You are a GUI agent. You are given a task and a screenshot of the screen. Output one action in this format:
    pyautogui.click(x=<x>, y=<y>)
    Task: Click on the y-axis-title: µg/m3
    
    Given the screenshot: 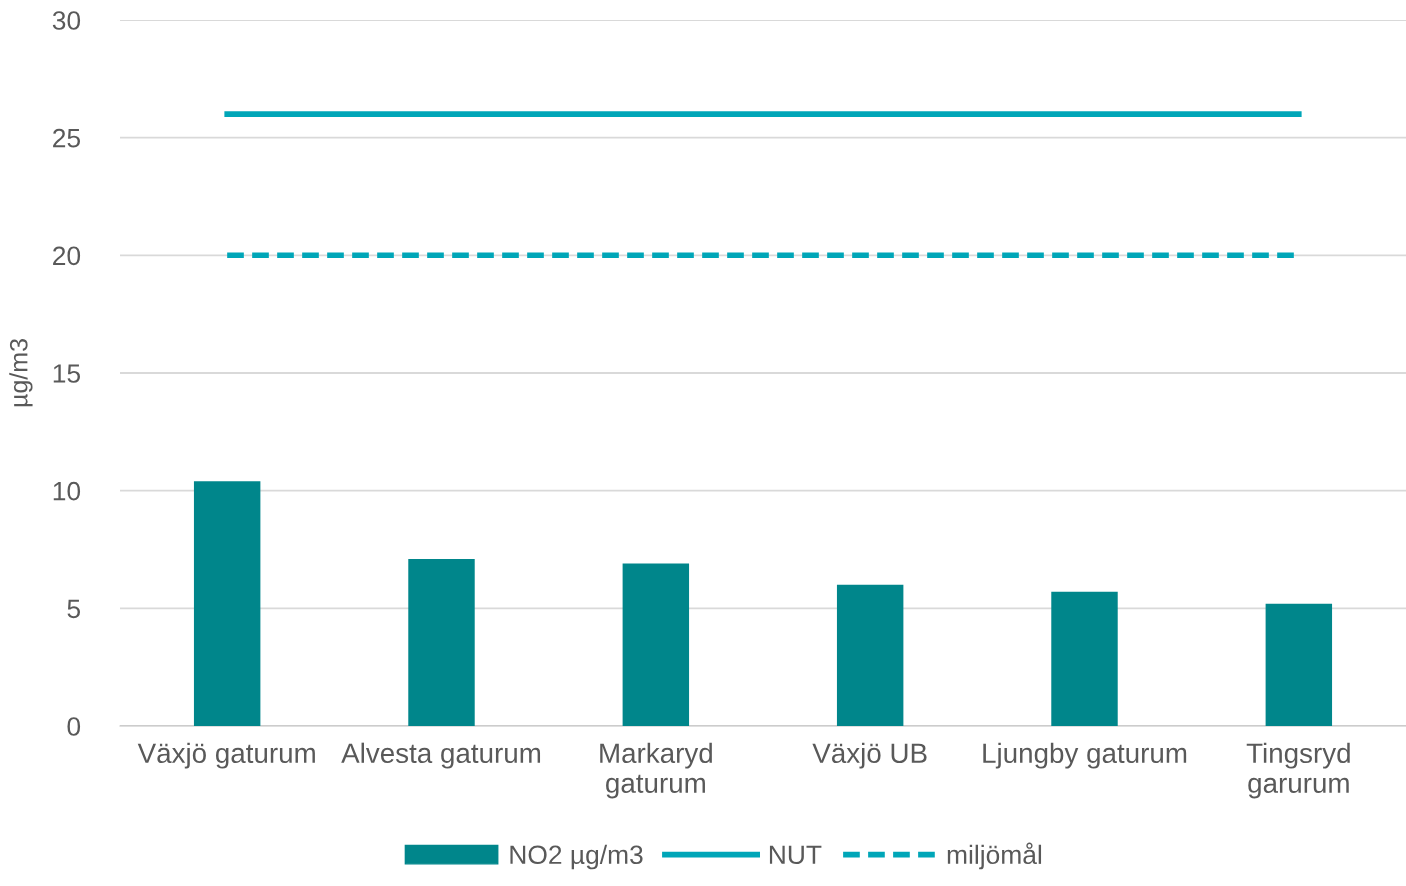 What is the action you would take?
    pyautogui.click(x=21, y=373)
    